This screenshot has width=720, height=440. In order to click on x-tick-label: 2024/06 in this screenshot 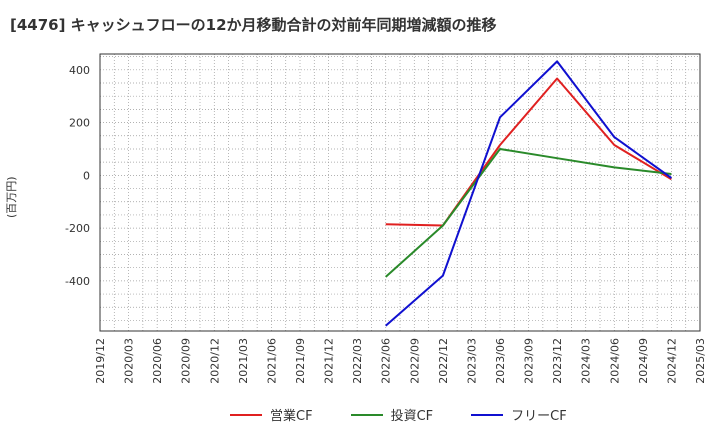, I will do `click(614, 361)`.